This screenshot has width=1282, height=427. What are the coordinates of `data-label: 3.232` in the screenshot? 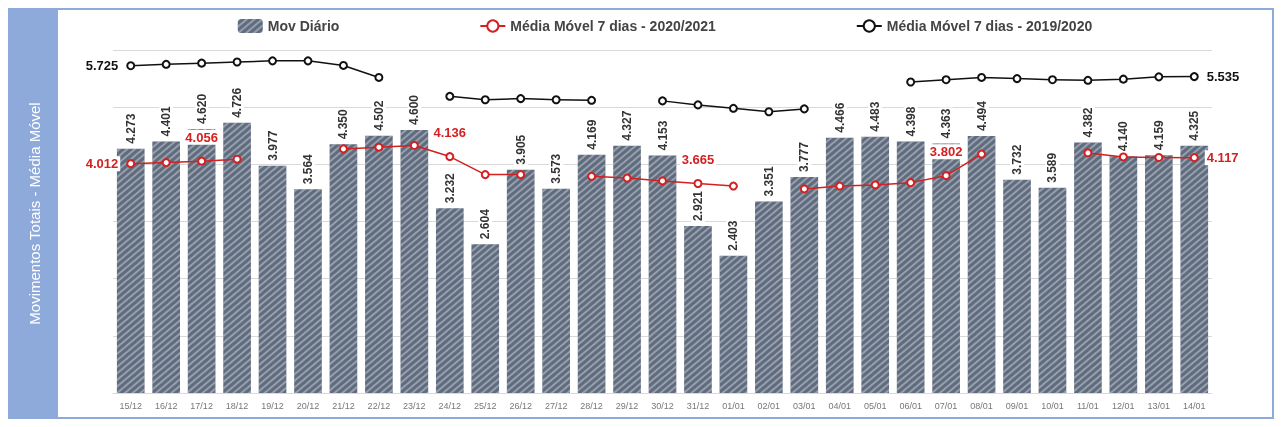 It's located at (449, 188).